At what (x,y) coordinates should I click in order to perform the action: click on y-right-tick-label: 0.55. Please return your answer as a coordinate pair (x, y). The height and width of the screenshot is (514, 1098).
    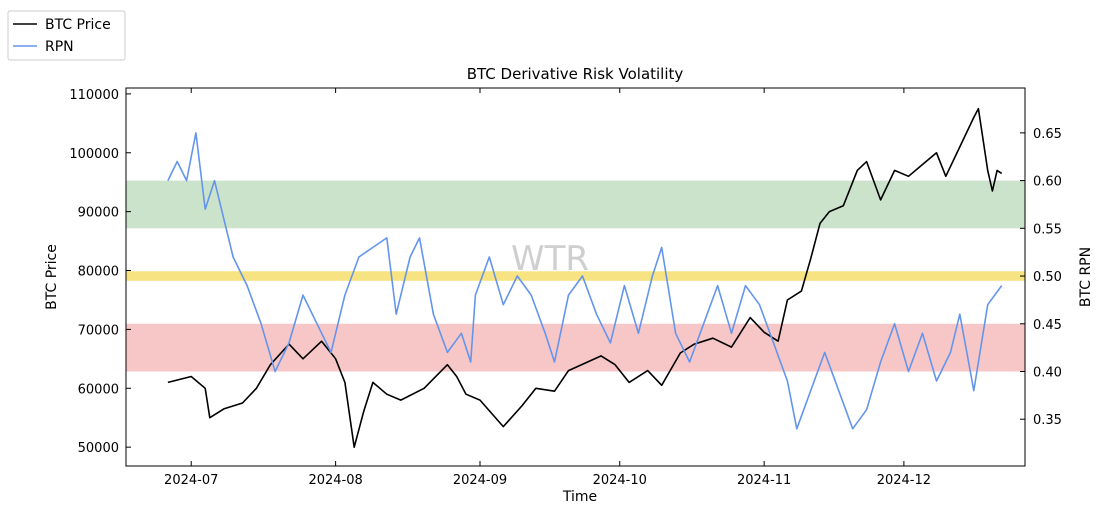
    Looking at the image, I should click on (1047, 229).